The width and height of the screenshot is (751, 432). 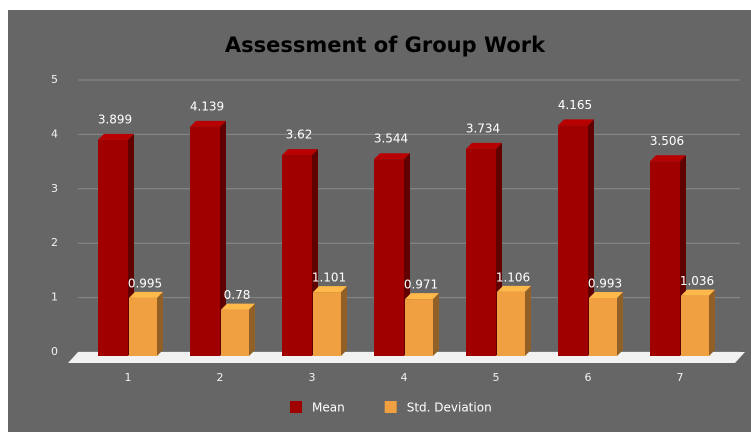 What do you see at coordinates (145, 283) in the screenshot?
I see `data-label: 0.995` at bounding box center [145, 283].